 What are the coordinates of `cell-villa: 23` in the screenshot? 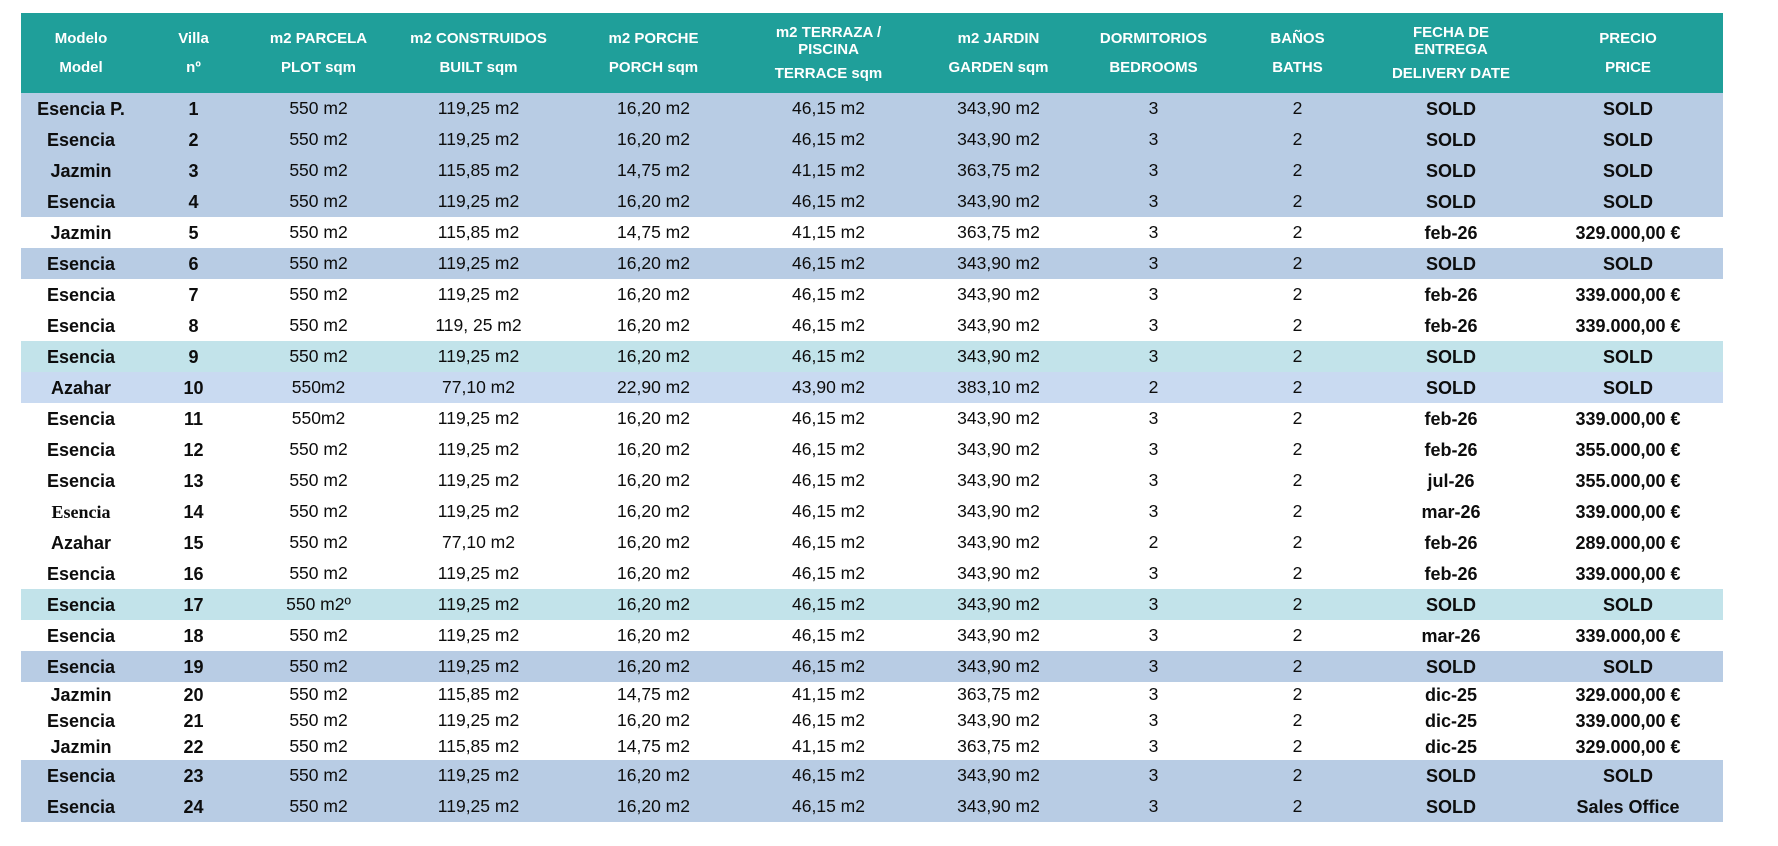 It's located at (193, 775).